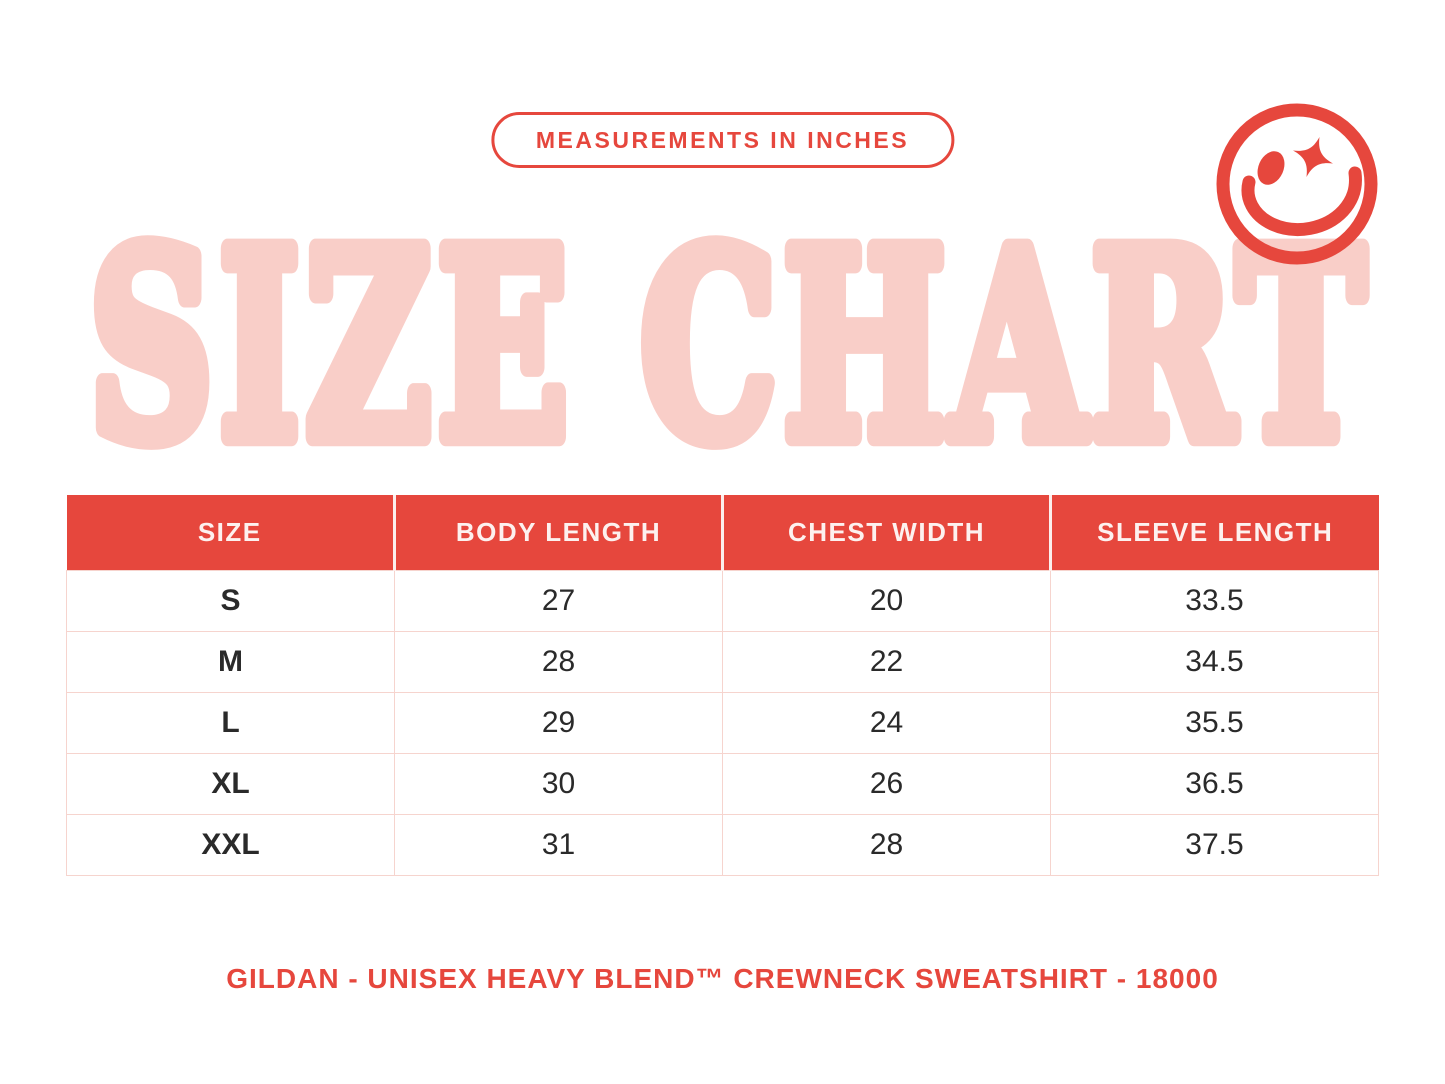 The width and height of the screenshot is (1445, 1084). What do you see at coordinates (1271, 168) in the screenshot?
I see `smiley-left-eye` at bounding box center [1271, 168].